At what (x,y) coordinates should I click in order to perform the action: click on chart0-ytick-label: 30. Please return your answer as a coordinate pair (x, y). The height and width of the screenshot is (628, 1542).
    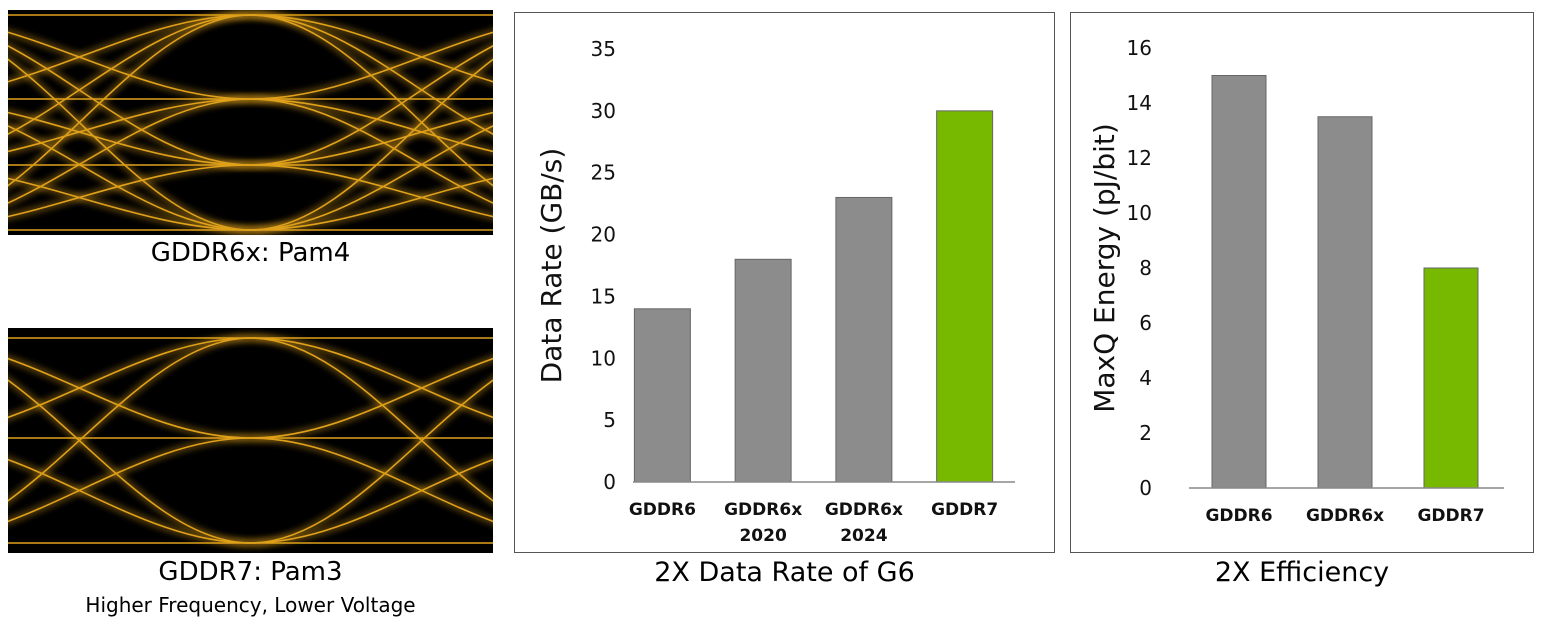
    Looking at the image, I should click on (603, 111).